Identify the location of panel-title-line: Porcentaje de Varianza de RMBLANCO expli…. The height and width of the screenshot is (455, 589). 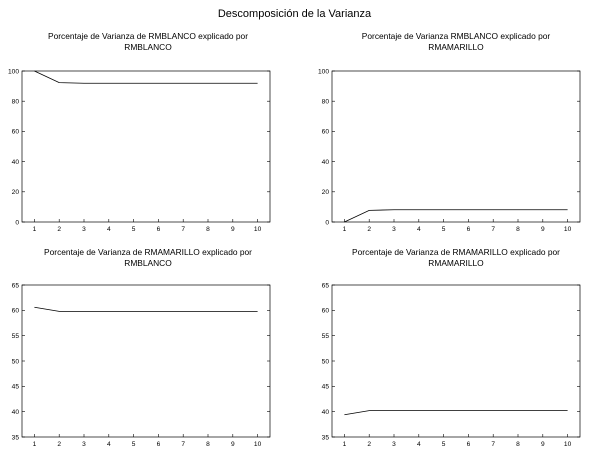
(148, 36).